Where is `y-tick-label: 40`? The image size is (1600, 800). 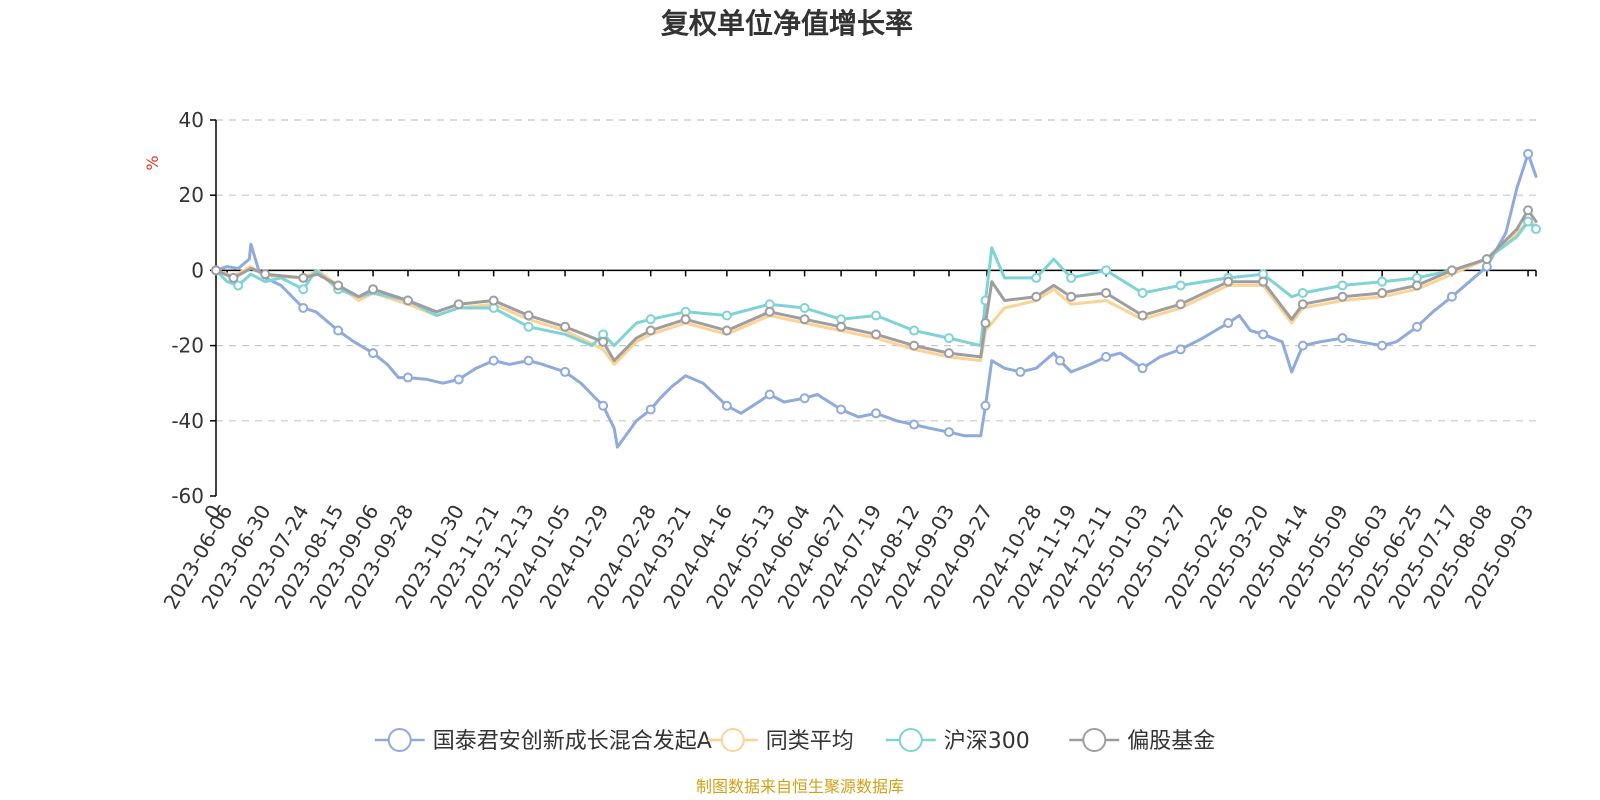
y-tick-label: 40 is located at coordinates (191, 120).